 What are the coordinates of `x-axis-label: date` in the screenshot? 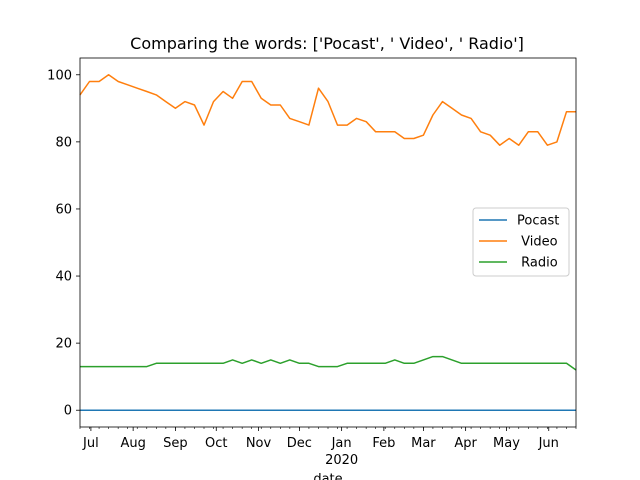 It's located at (327, 476).